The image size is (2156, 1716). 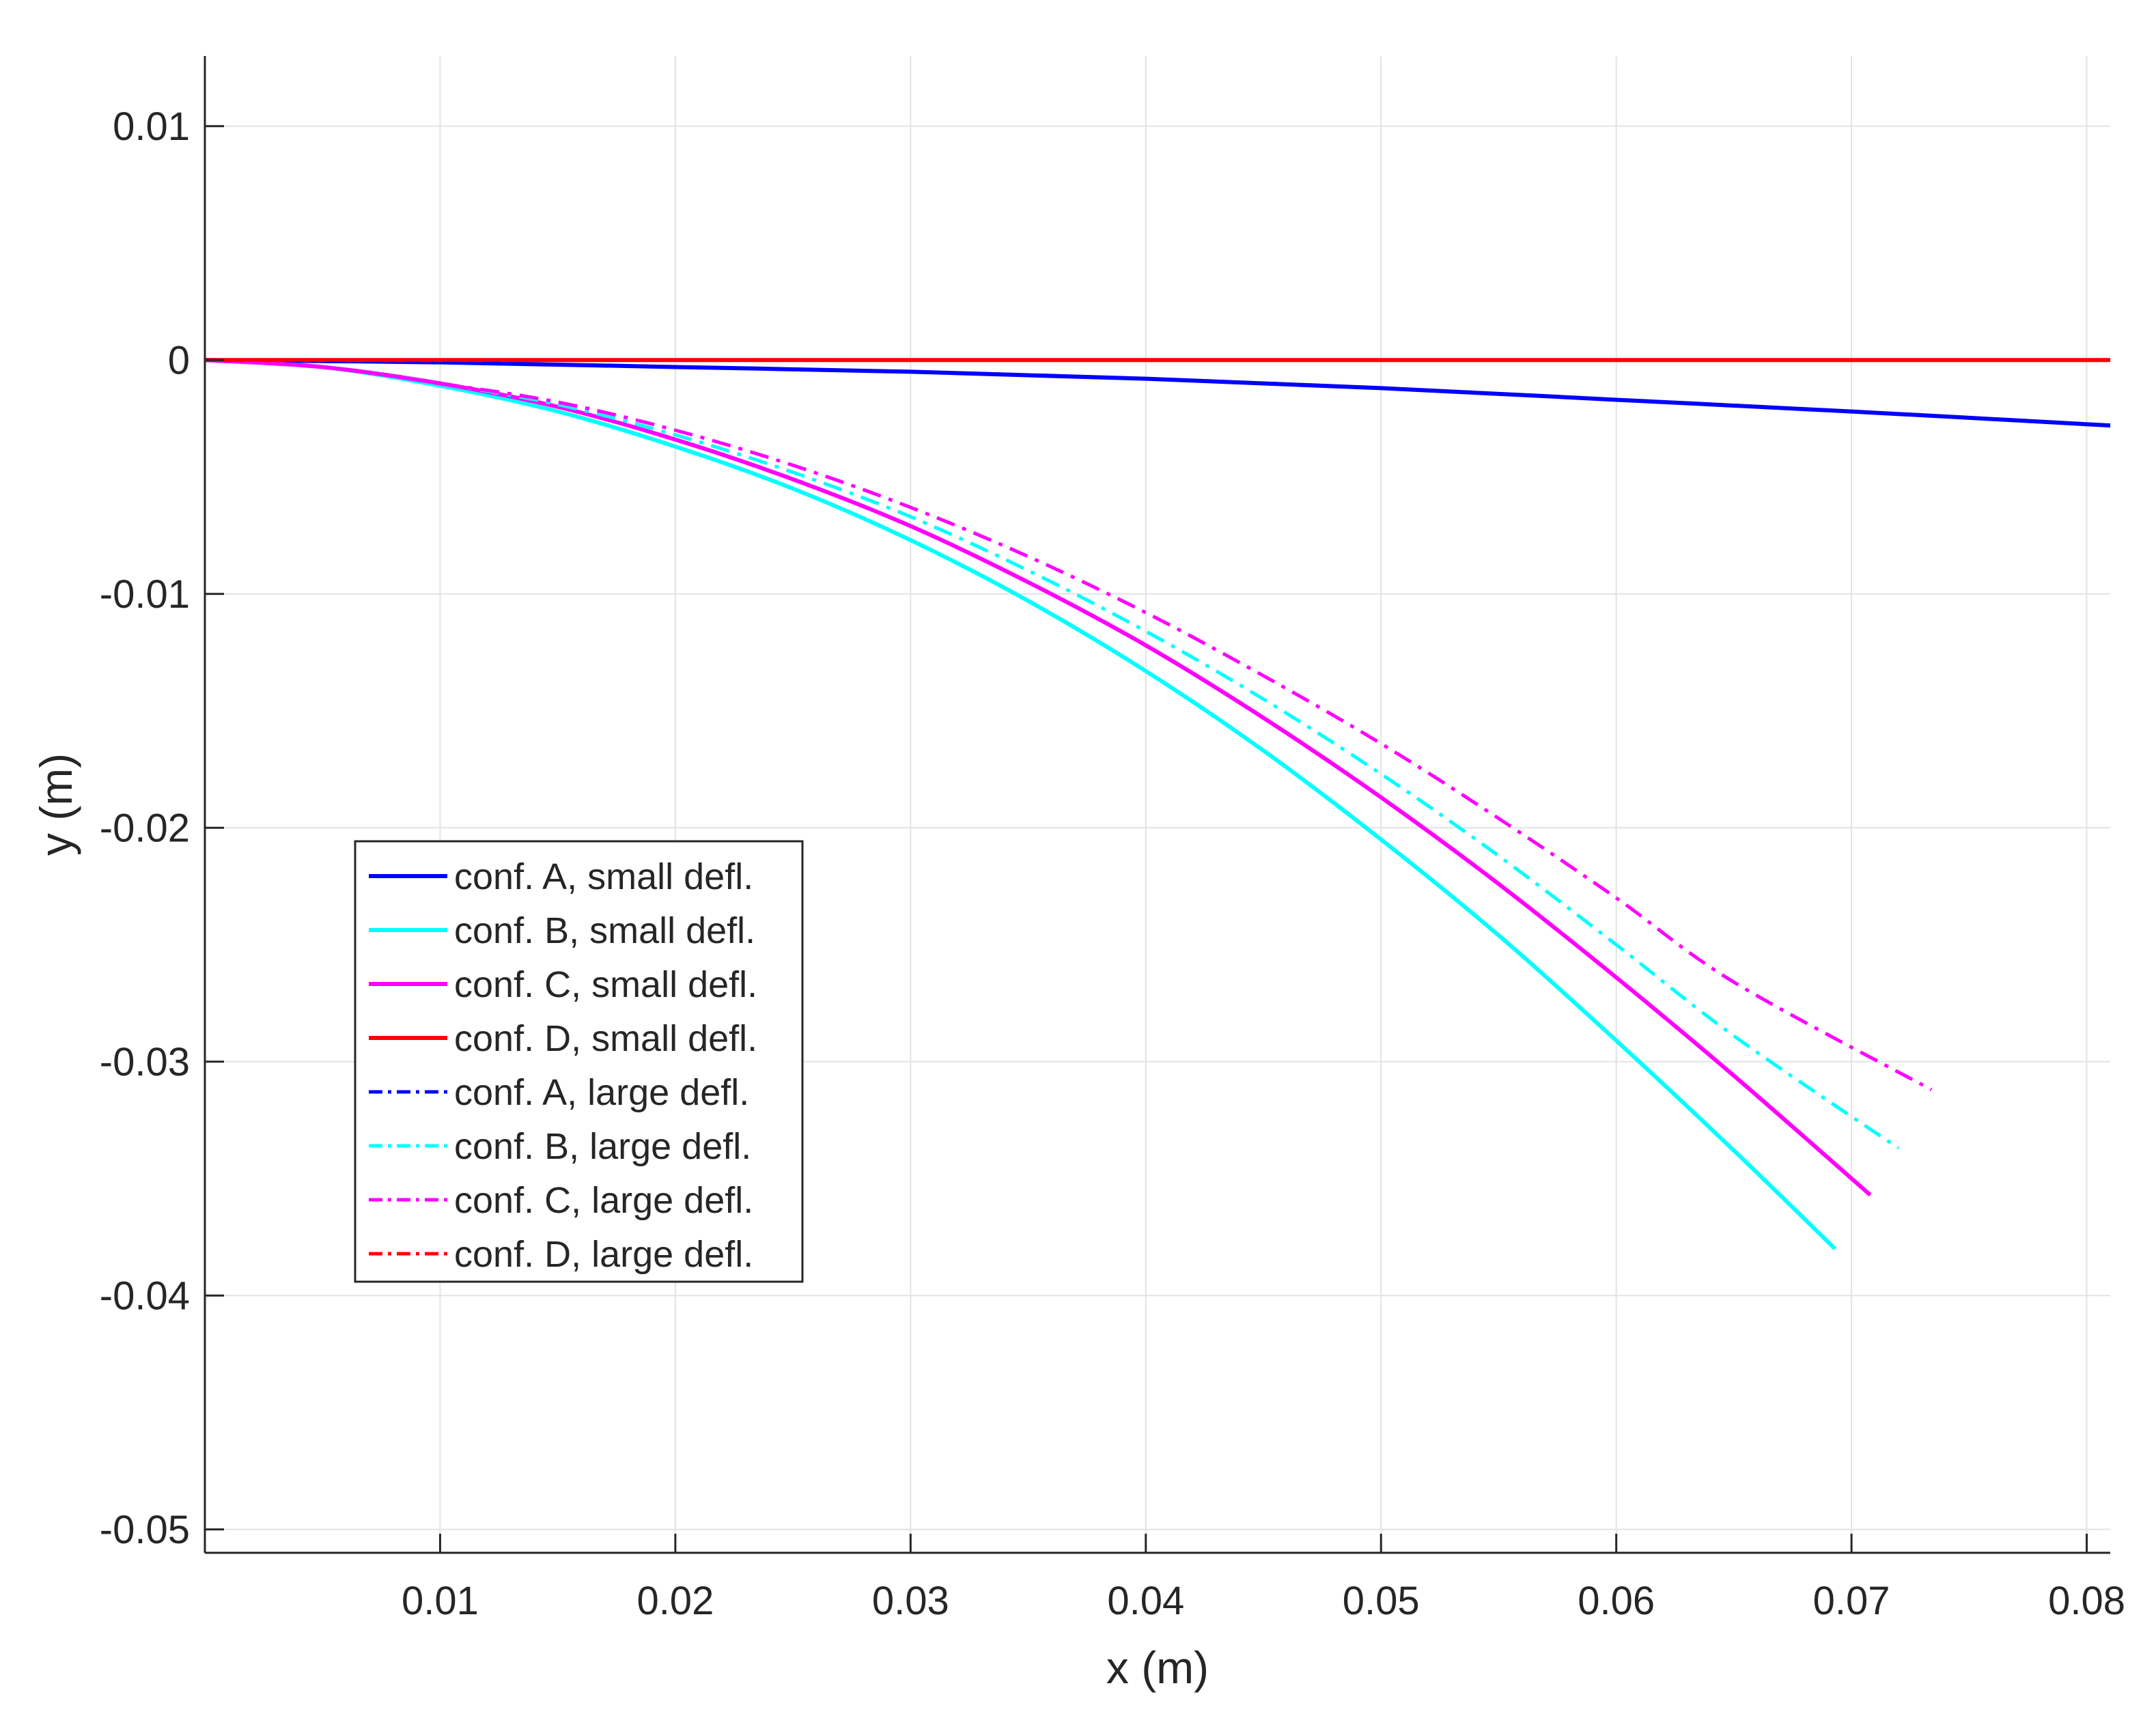 What do you see at coordinates (601, 1092) in the screenshot?
I see `legend-label: conf. A, large defl.` at bounding box center [601, 1092].